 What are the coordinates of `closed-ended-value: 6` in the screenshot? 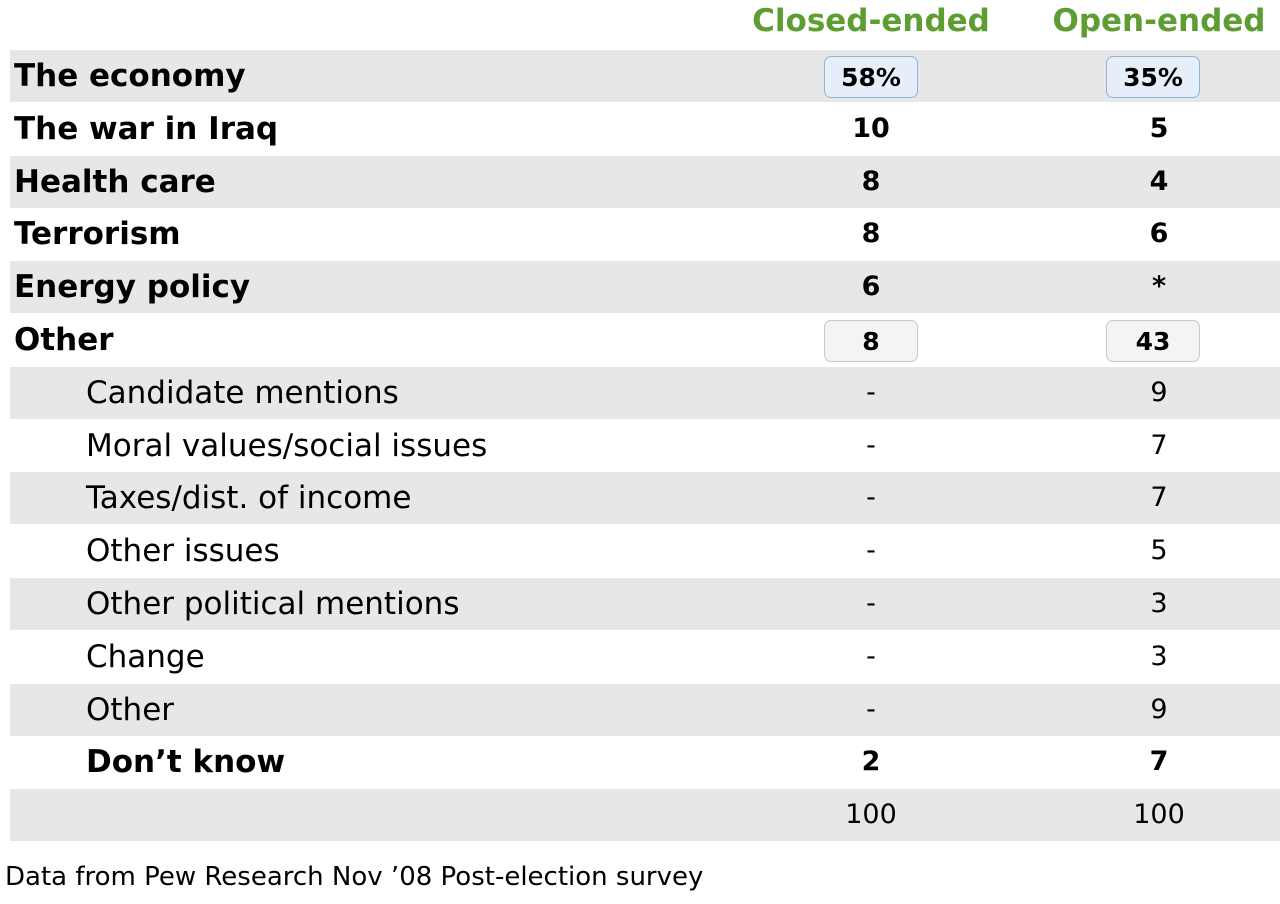 It's located at (871, 286).